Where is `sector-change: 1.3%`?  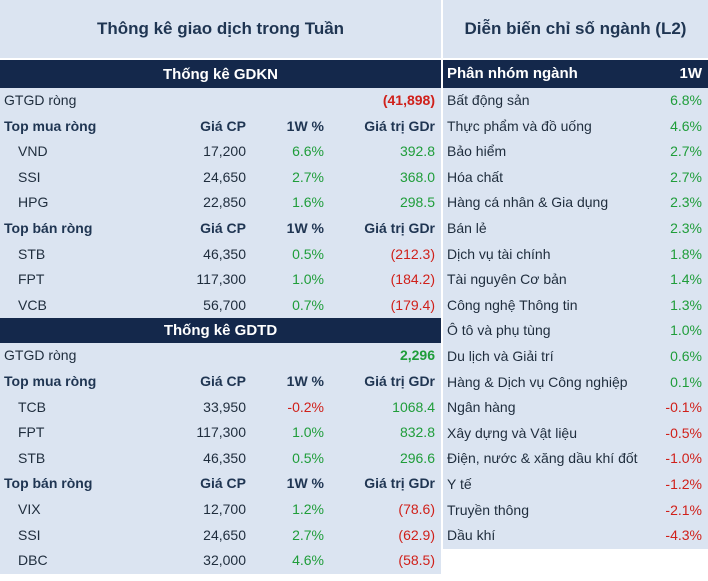 sector-change: 1.3% is located at coordinates (686, 304).